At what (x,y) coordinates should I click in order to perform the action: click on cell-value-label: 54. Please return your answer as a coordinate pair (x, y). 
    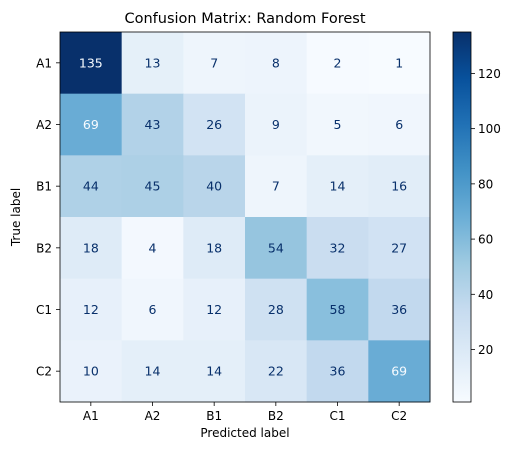
    Looking at the image, I should click on (276, 247).